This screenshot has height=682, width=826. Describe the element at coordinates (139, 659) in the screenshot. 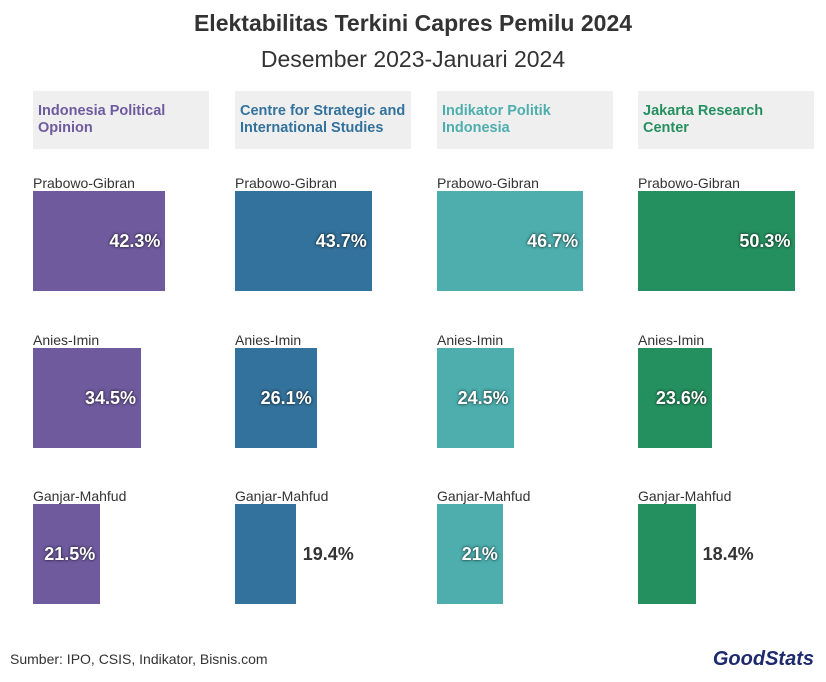

I see `source: Sumber: IPO, CSIS, Indikator, Bisnis.com` at that location.